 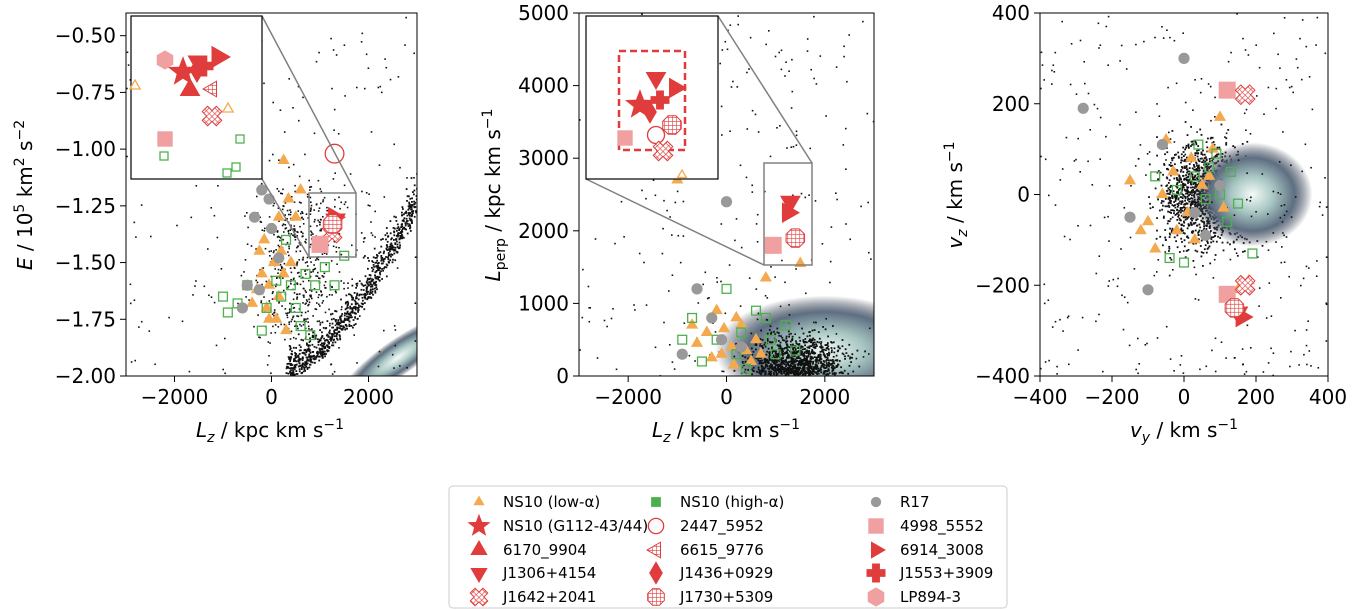 What do you see at coordinates (1002, 285) in the screenshot?
I see `y-tick-label: −200` at bounding box center [1002, 285].